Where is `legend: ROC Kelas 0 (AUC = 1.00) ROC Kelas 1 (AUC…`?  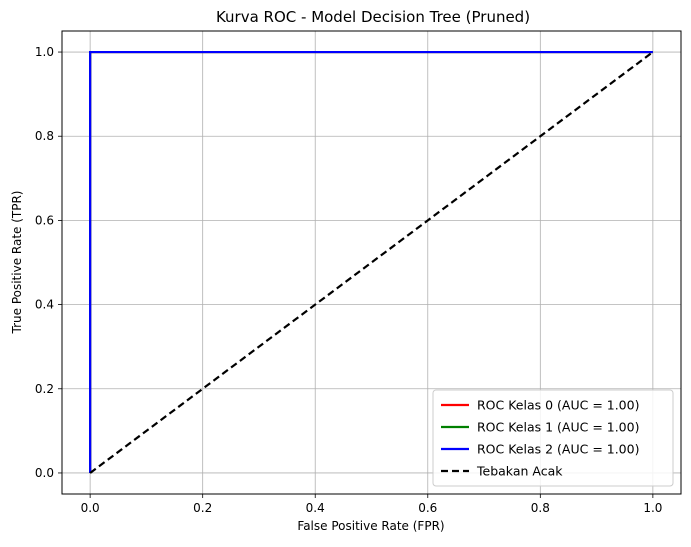
legend: ROC Kelas 0 (AUC = 1.00) ROC Kelas 1 (AUC… is located at coordinates (553, 438).